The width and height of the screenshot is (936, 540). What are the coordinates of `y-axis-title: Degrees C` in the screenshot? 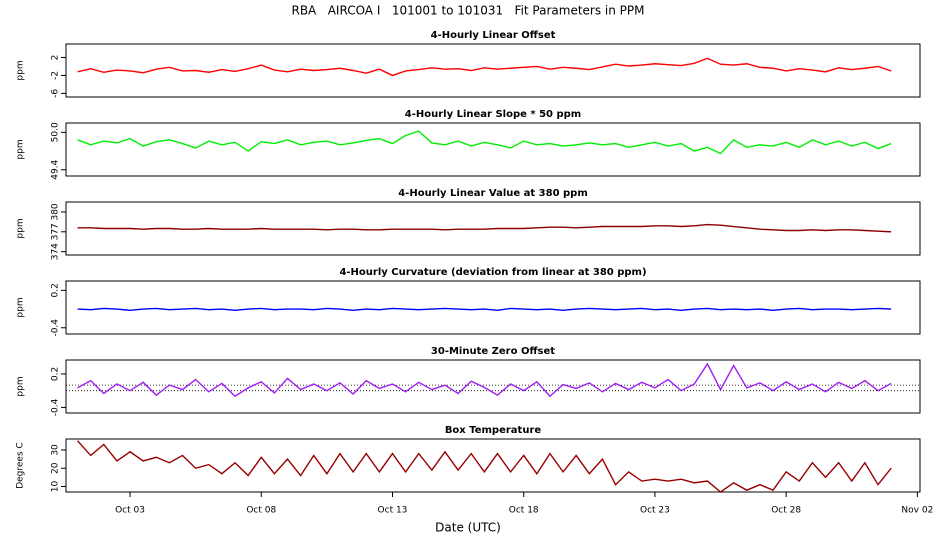 It's located at (21, 465).